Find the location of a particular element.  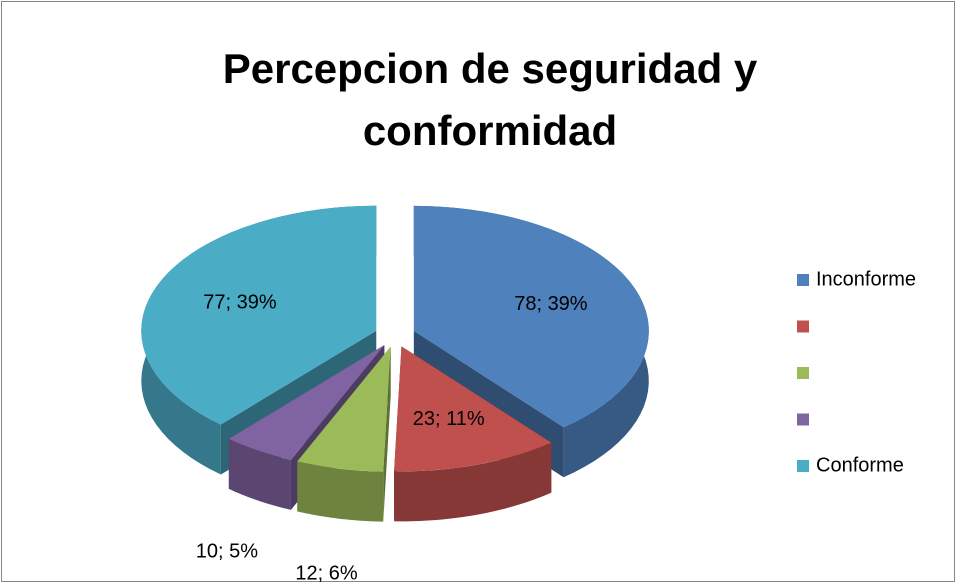

data-label: 23; 11% is located at coordinates (449, 419).